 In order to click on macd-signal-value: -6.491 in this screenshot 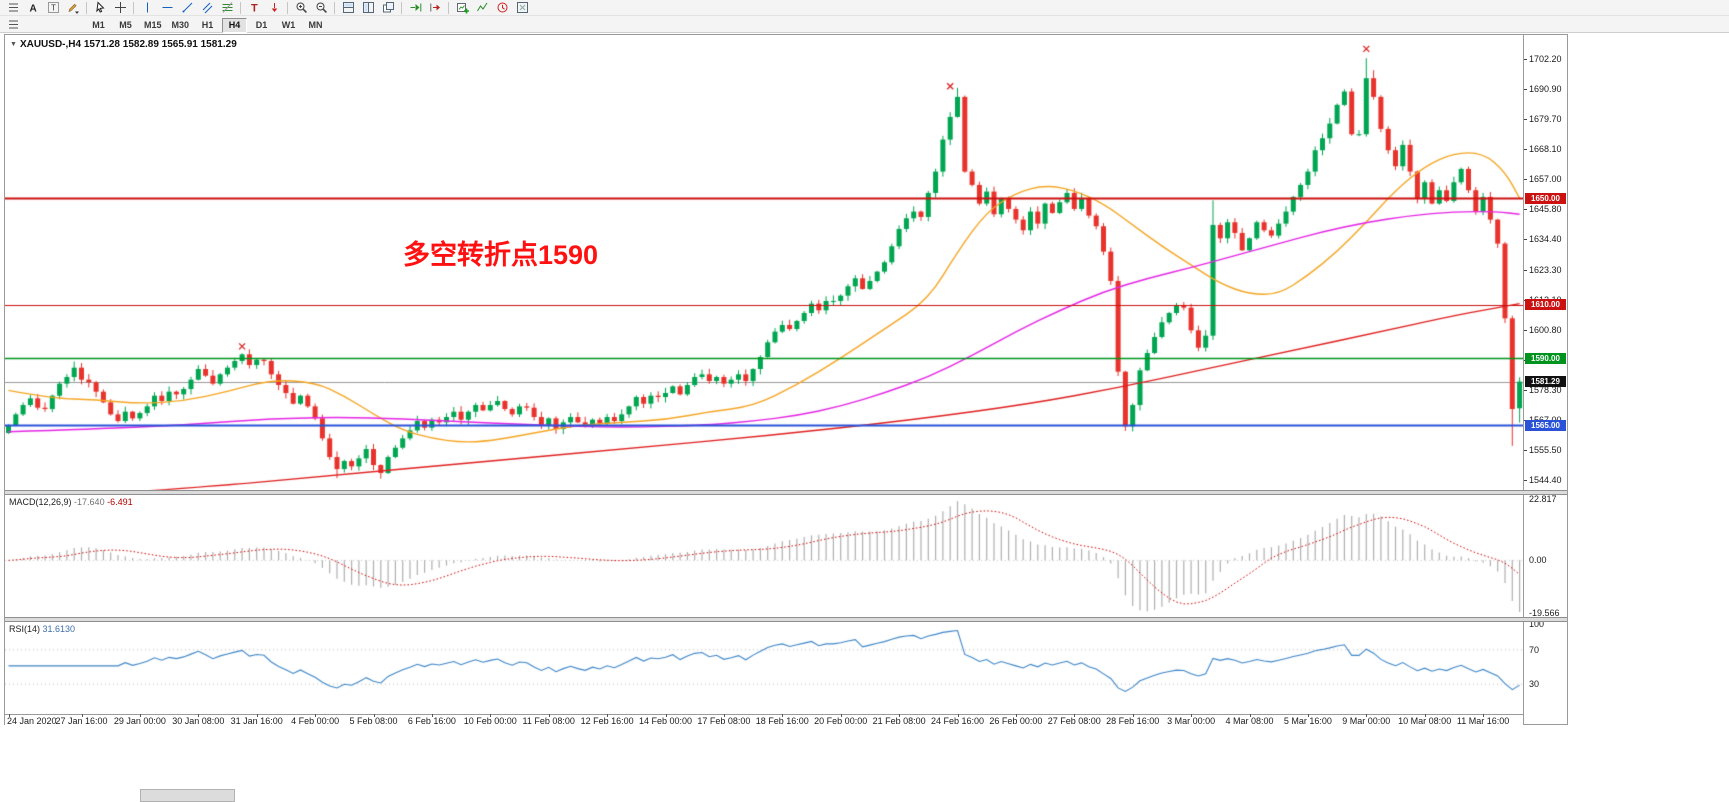, I will do `click(120, 502)`.